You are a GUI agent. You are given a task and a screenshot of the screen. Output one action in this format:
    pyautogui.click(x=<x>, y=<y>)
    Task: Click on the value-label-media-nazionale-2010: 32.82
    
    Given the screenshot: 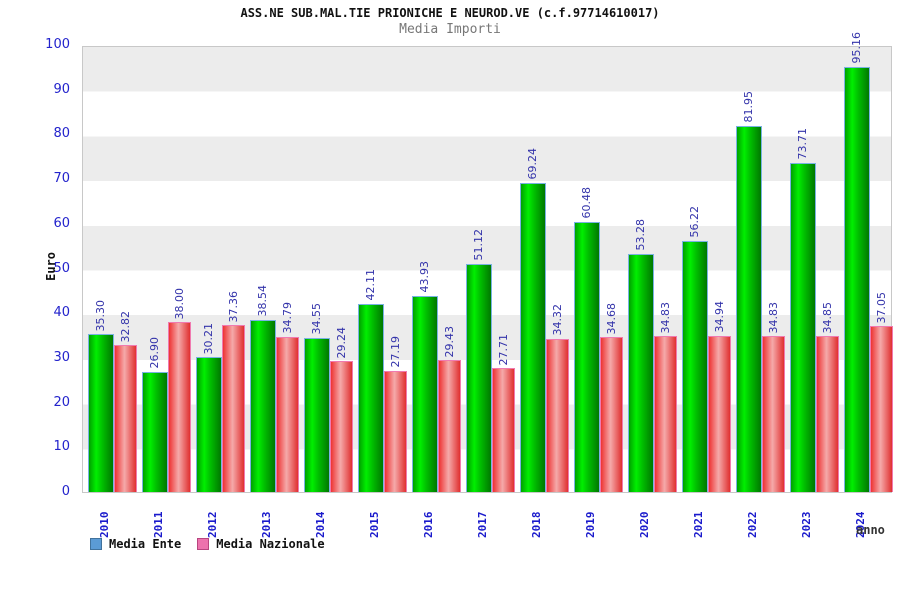 What is the action you would take?
    pyautogui.click(x=125, y=326)
    